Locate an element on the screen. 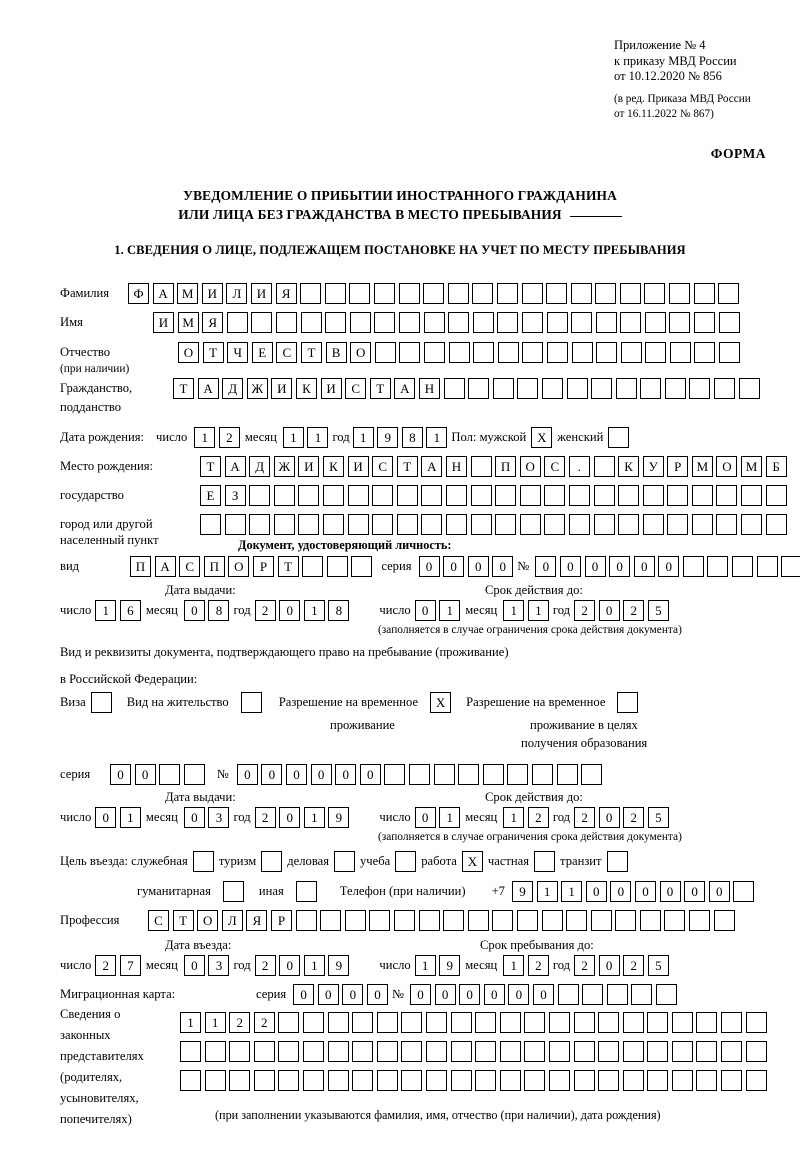 This screenshot has height=1163, width=800. char-cell: И is located at coordinates (358, 466).